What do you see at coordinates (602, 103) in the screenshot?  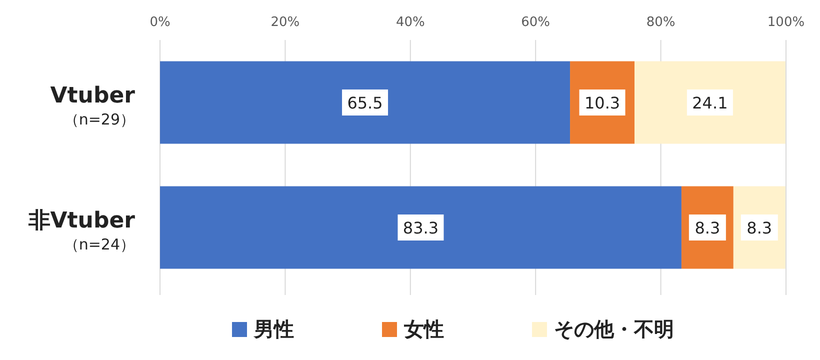 I see `data-label: 10.3` at bounding box center [602, 103].